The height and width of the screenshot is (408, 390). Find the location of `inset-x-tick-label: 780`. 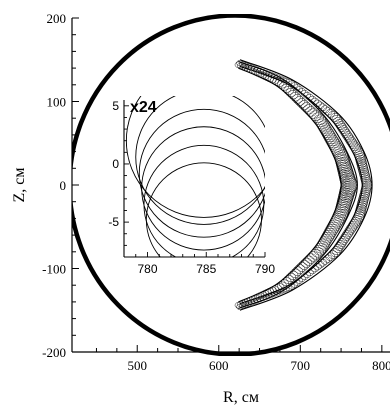

inset-x-tick-label: 780 is located at coordinates (147, 269).